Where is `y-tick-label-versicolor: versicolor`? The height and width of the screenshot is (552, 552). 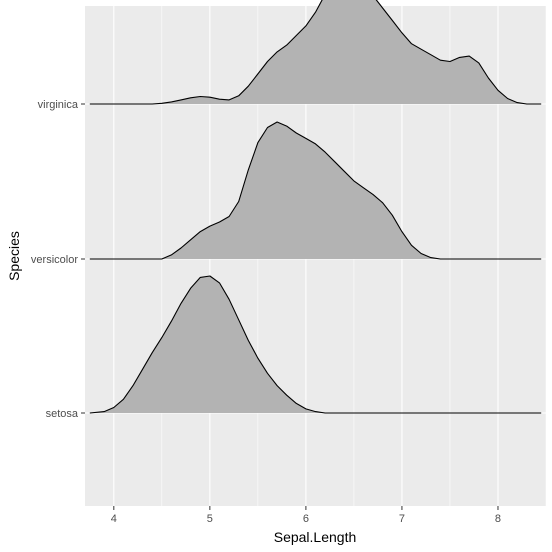
y-tick-label-versicolor: versicolor is located at coordinates (54, 260).